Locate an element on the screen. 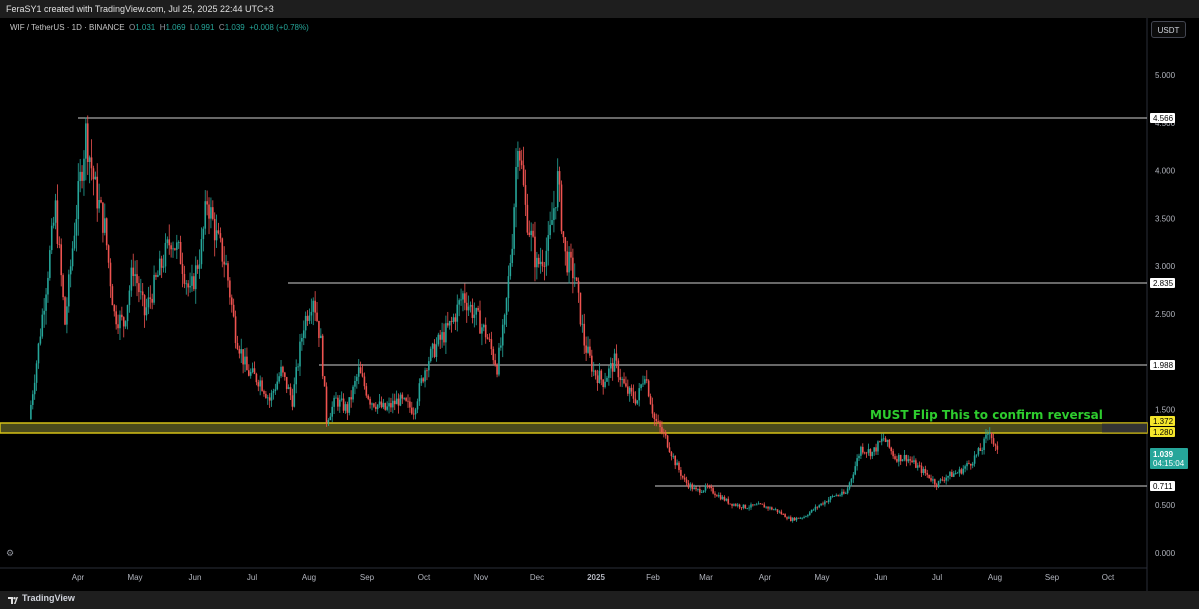 The width and height of the screenshot is (1199, 609). currency-button: USDT is located at coordinates (1168, 29).